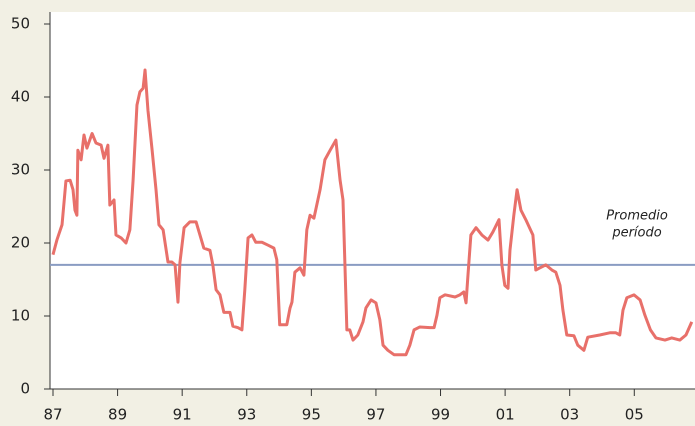  Describe the element at coordinates (52, 415) in the screenshot. I see `x-tick-label: 87` at that location.